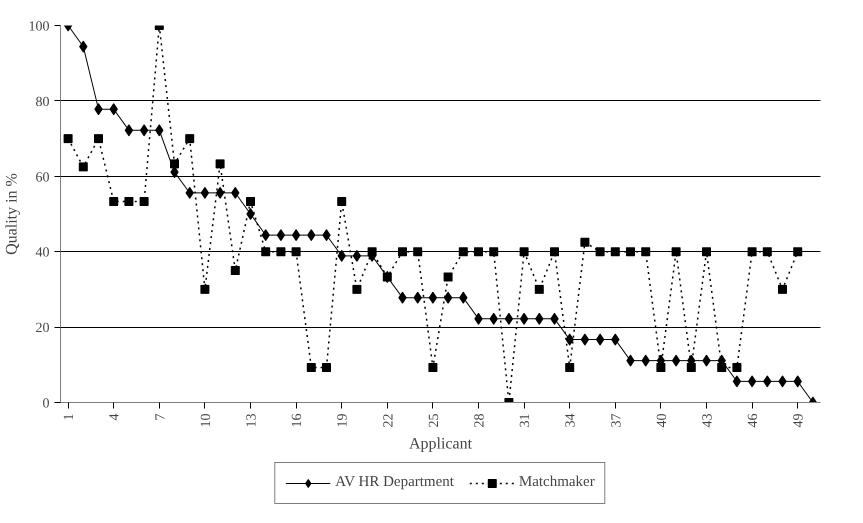 Image resolution: width=863 pixels, height=523 pixels. What do you see at coordinates (39, 27) in the screenshot?
I see `y-tick-label: 100` at bounding box center [39, 27].